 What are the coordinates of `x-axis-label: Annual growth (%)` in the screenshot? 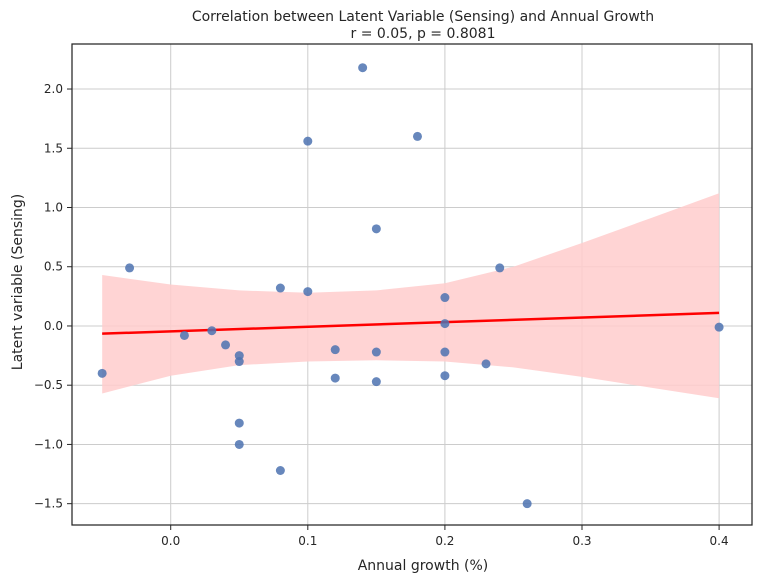 It's located at (423, 566).